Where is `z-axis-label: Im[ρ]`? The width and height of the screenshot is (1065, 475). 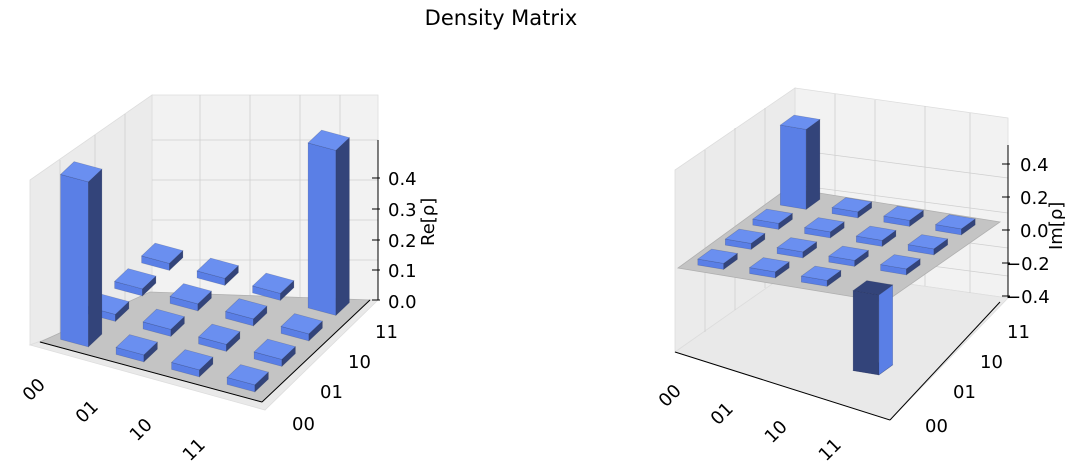 z-axis-label: Im[ρ] is located at coordinates (1055, 226).